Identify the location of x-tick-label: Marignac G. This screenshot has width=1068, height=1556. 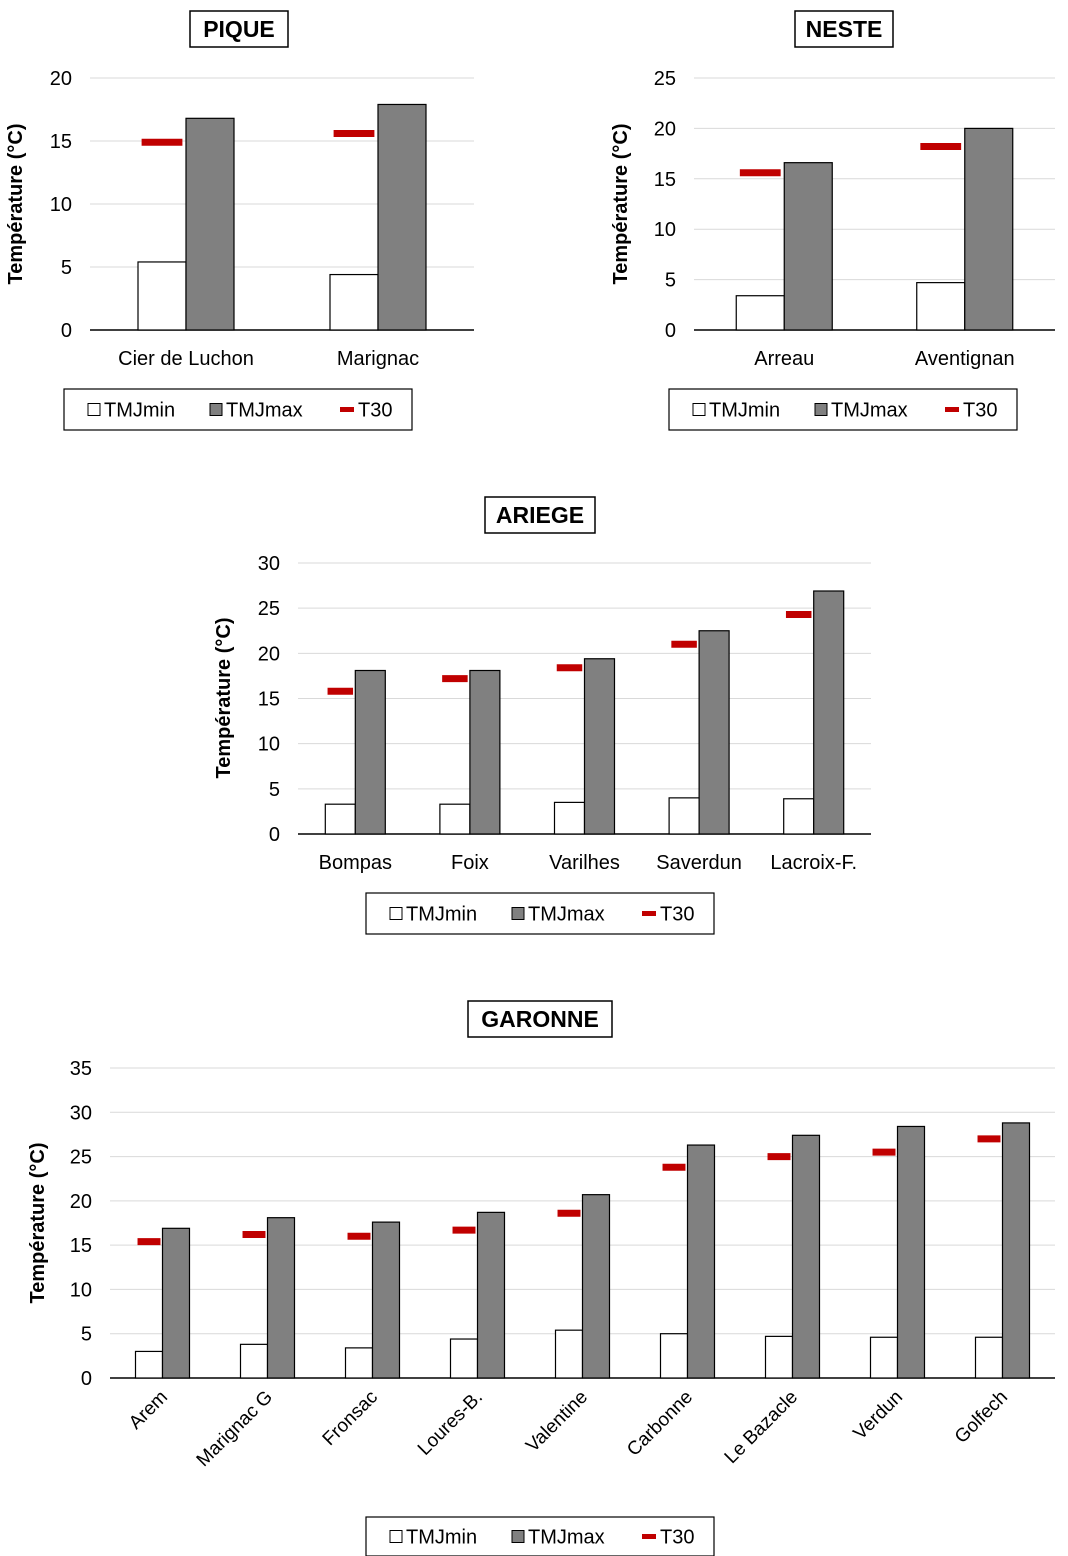
(235, 1429).